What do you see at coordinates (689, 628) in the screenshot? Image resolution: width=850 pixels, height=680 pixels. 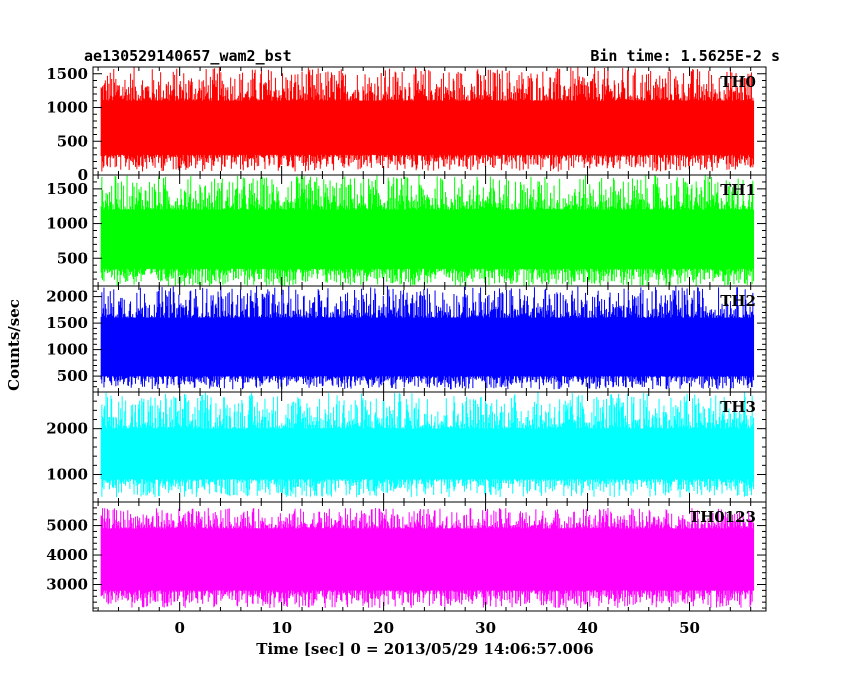 I see `x-tick-label: 50` at bounding box center [689, 628].